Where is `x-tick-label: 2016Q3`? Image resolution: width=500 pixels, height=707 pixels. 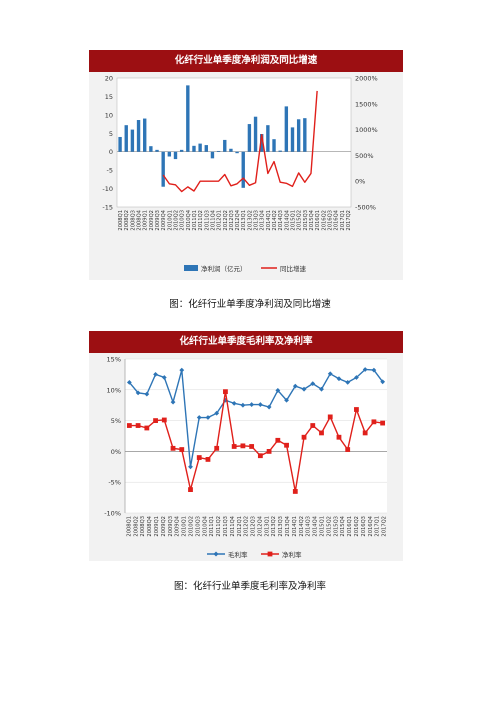 x-tick-label: 2016Q3 is located at coordinates (330, 220).